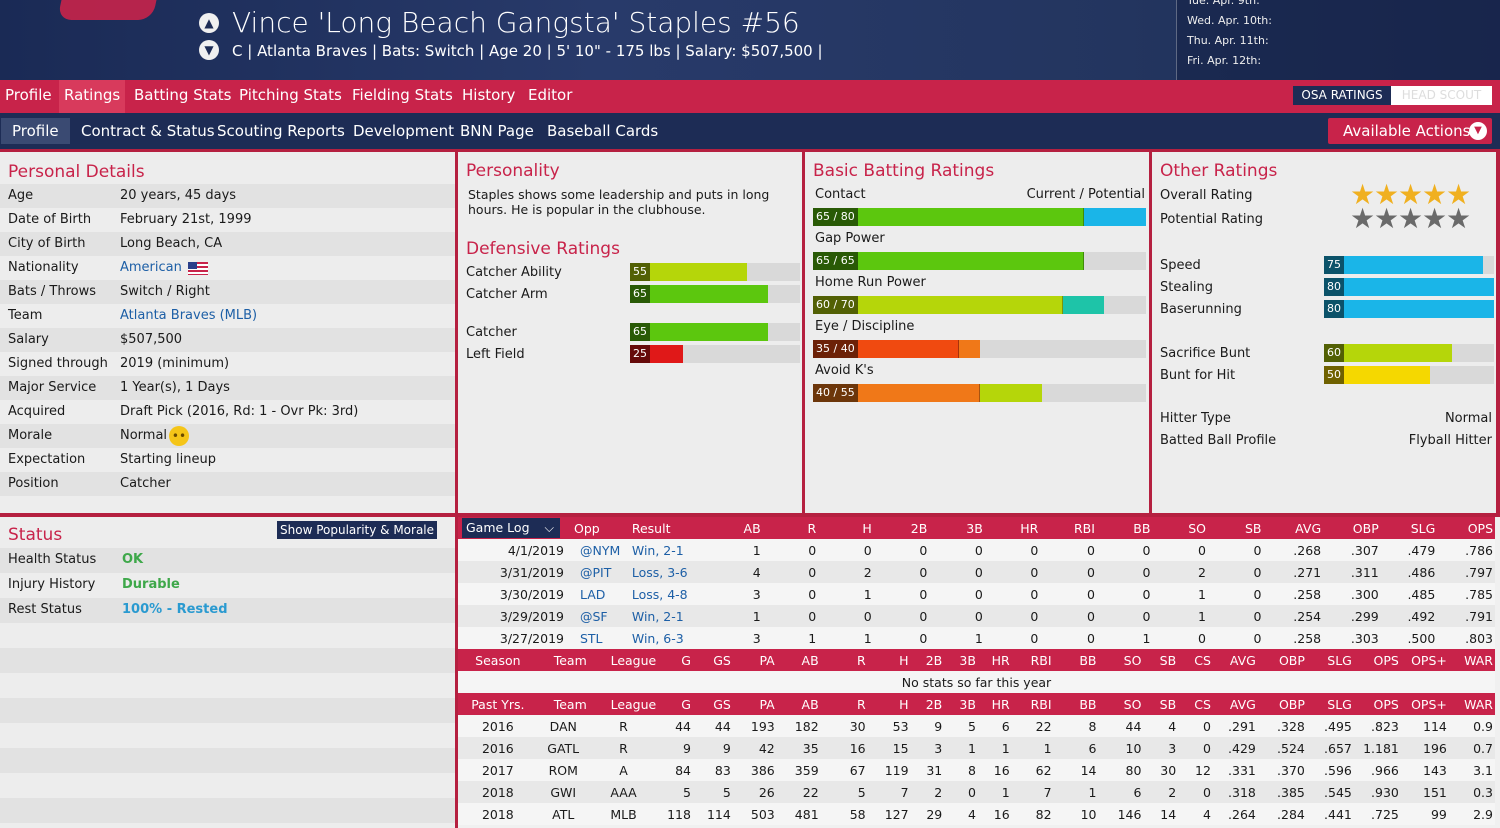 The image size is (1500, 828). Describe the element at coordinates (35, 131) in the screenshot. I see `subtab-profile: Profile` at that location.